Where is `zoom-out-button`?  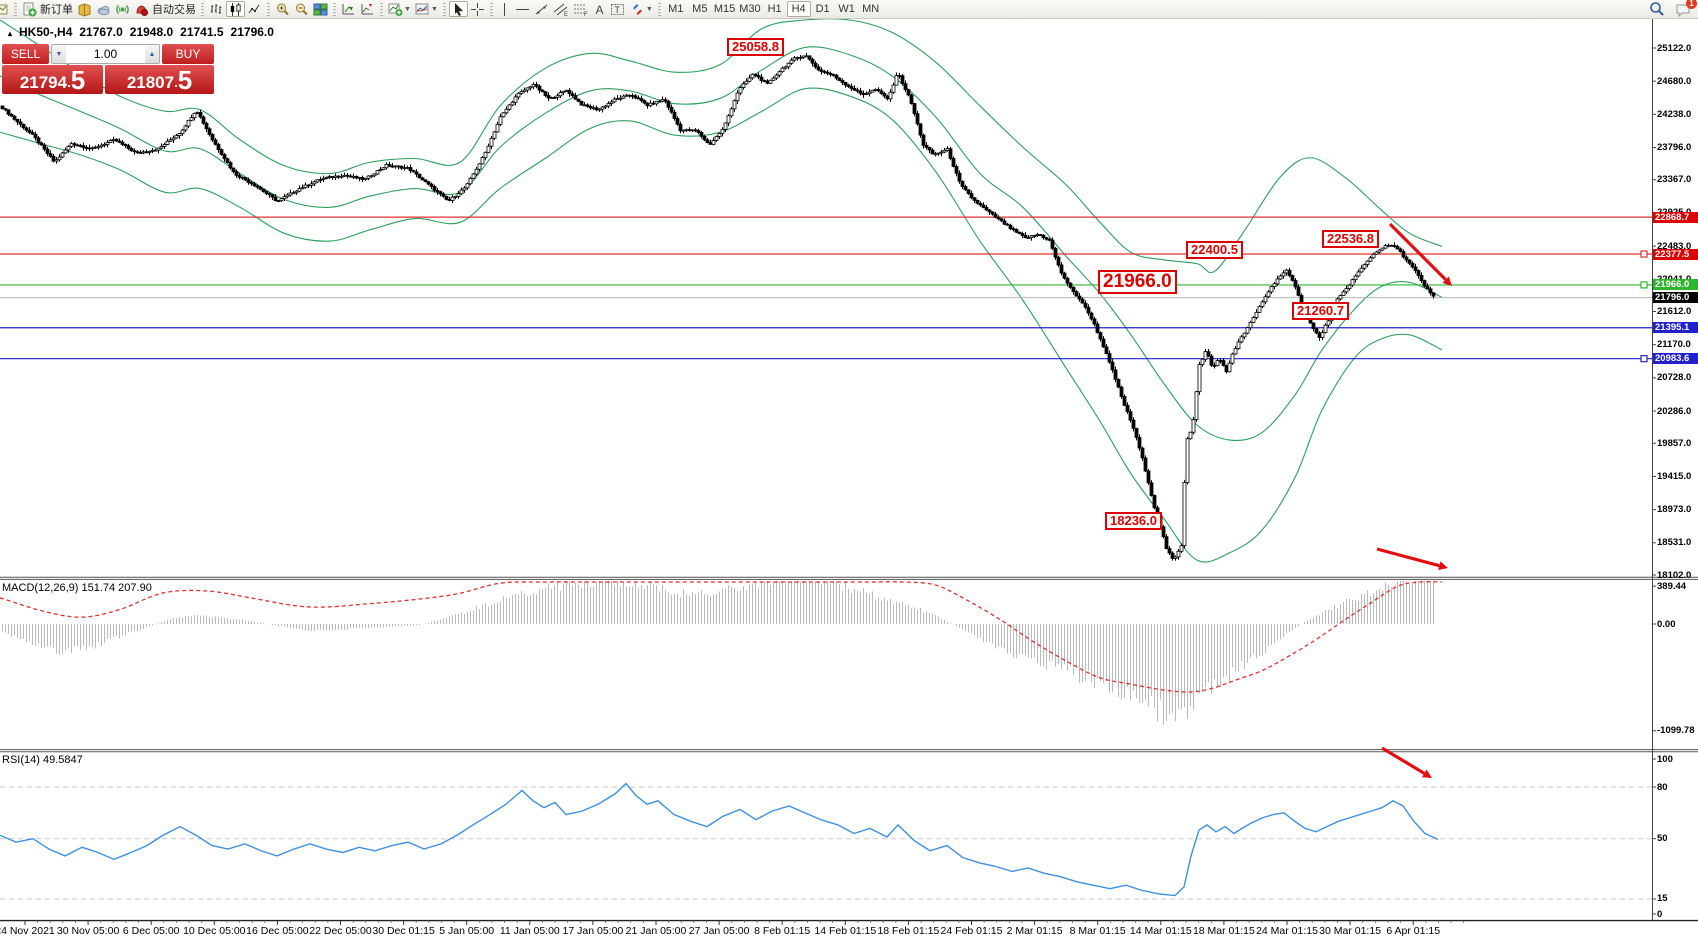 zoom-out-button is located at coordinates (301, 9).